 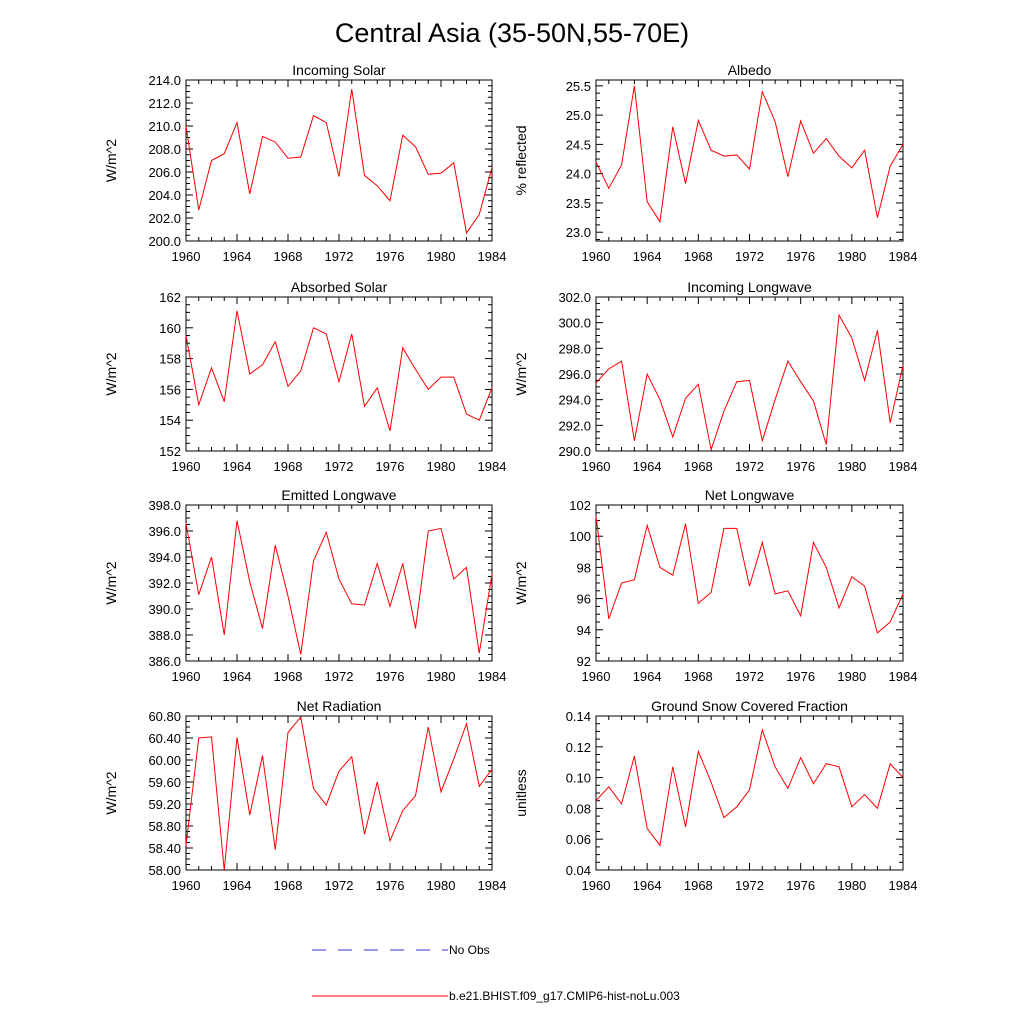 I want to click on y-tick-label: 160, so click(x=170, y=328).